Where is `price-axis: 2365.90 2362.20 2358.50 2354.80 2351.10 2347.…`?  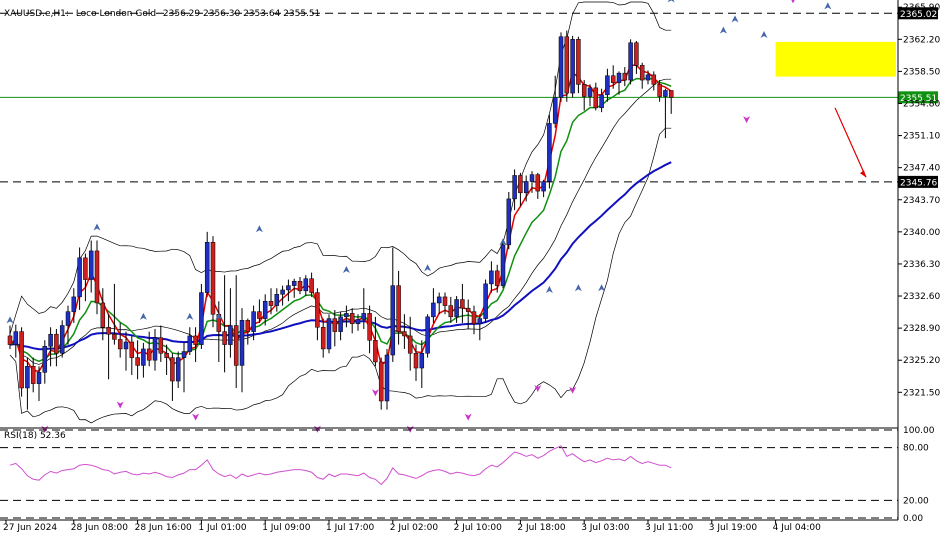
price-axis: 2365.90 2362.20 2358.50 2354.80 2351.10 2347.… is located at coordinates (918, 262).